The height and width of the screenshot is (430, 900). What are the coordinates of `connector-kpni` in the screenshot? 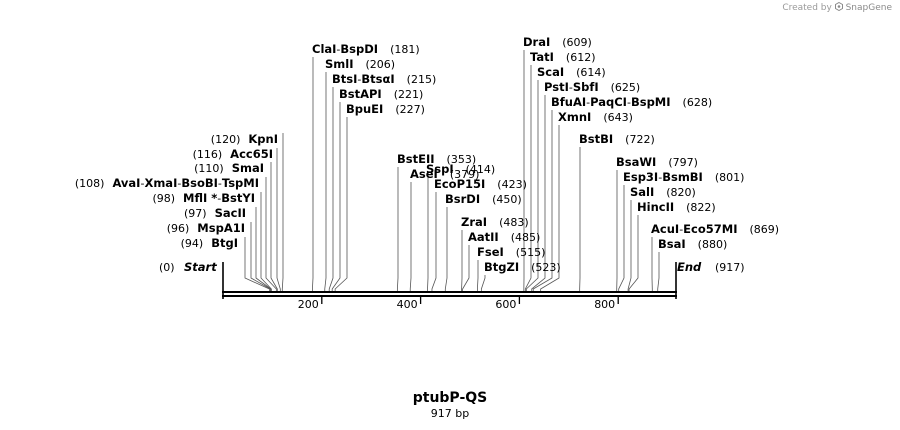 It's located at (282, 212).